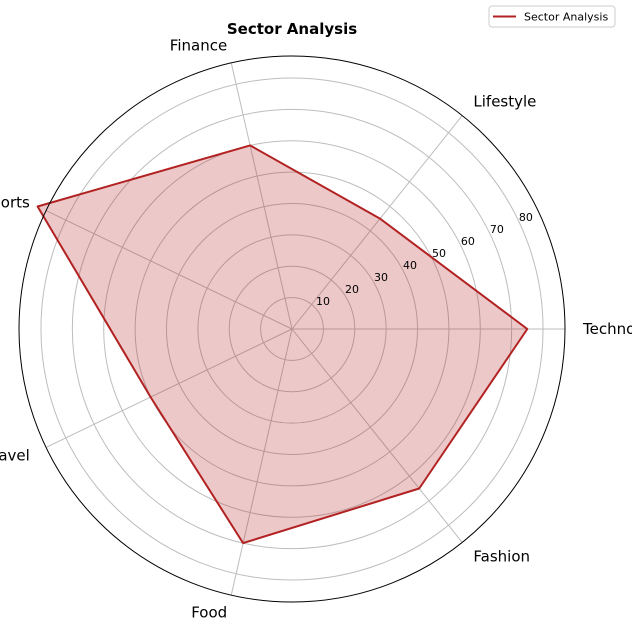  What do you see at coordinates (504, 102) in the screenshot?
I see `category-label-lifestyle: Lifestyle` at bounding box center [504, 102].